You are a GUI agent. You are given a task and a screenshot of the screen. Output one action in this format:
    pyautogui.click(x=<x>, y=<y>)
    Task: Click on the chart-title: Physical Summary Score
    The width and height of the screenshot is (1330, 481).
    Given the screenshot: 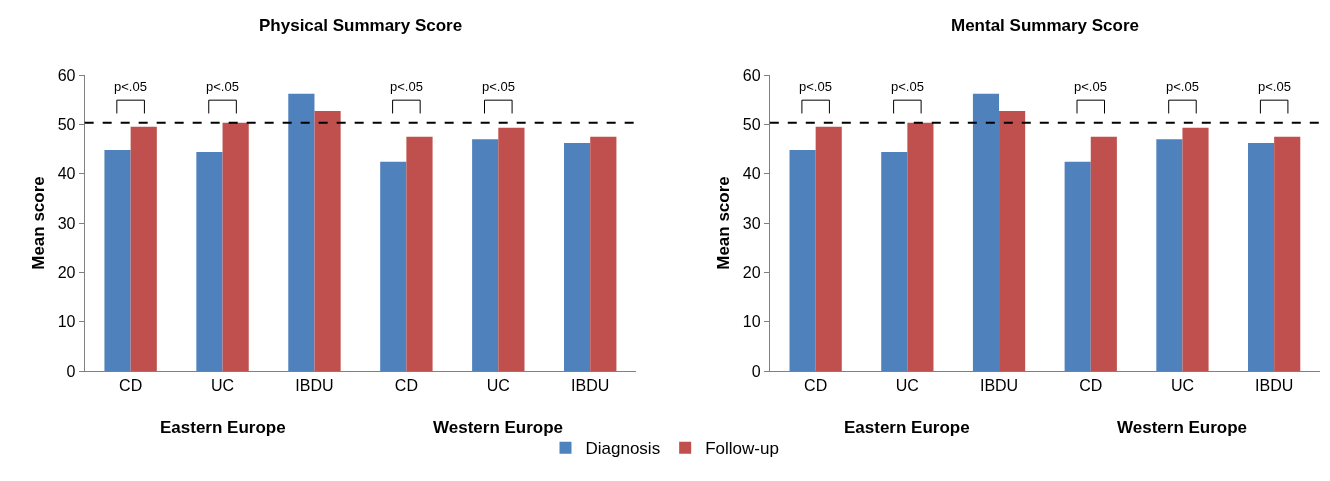 What is the action you would take?
    pyautogui.click(x=361, y=25)
    